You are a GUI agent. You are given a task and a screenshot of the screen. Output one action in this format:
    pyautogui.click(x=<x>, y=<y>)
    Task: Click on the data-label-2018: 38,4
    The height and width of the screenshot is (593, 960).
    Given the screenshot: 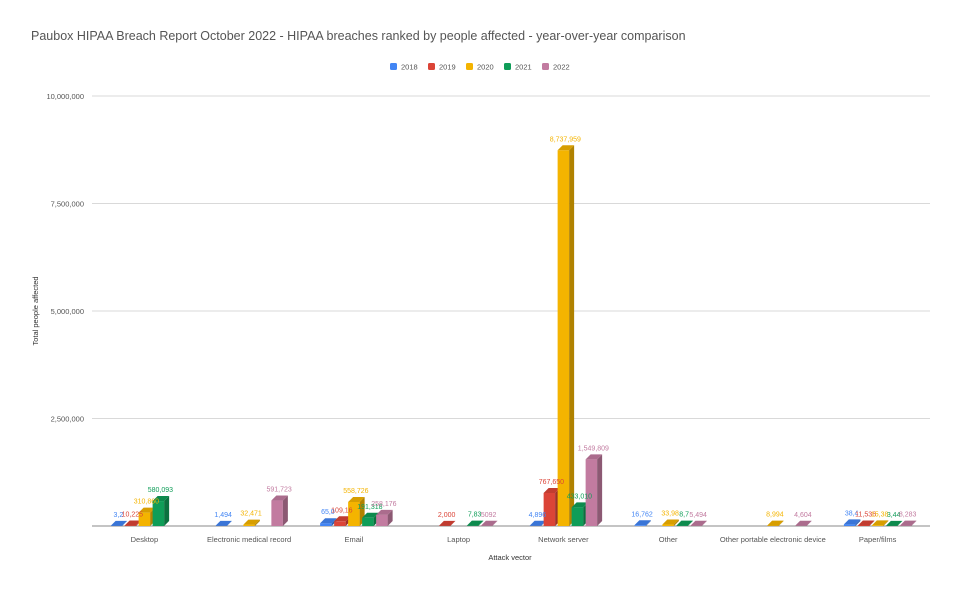 What is the action you would take?
    pyautogui.click(x=852, y=513)
    